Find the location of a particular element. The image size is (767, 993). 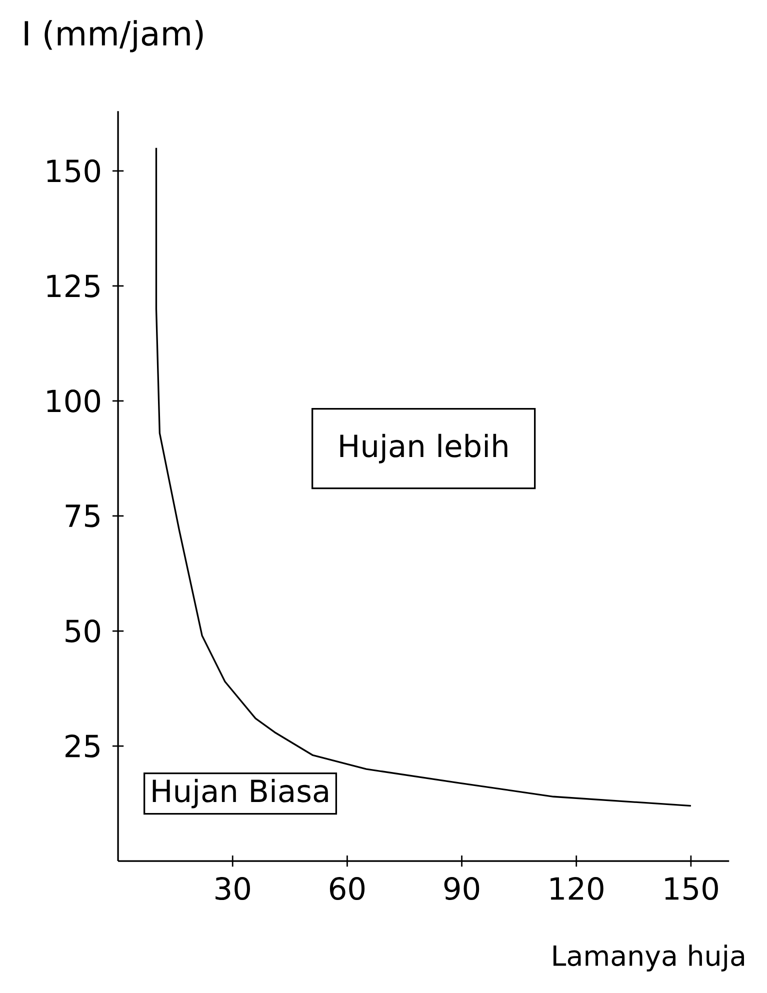

annotation: Hujan lebih is located at coordinates (424, 449).